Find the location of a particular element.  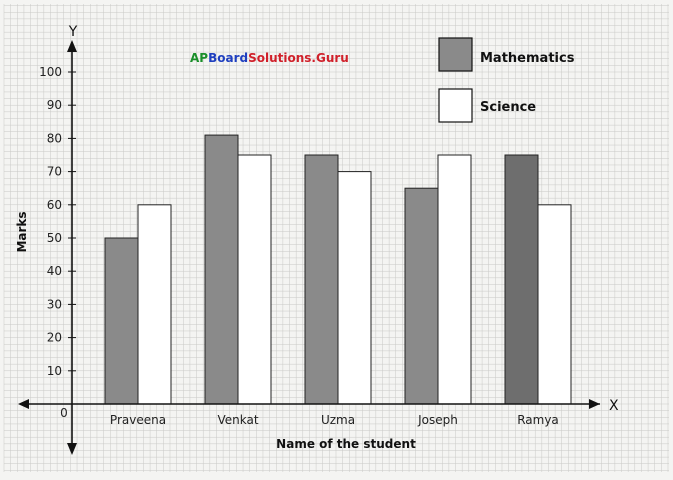

bar-science-praveena is located at coordinates (154, 304).